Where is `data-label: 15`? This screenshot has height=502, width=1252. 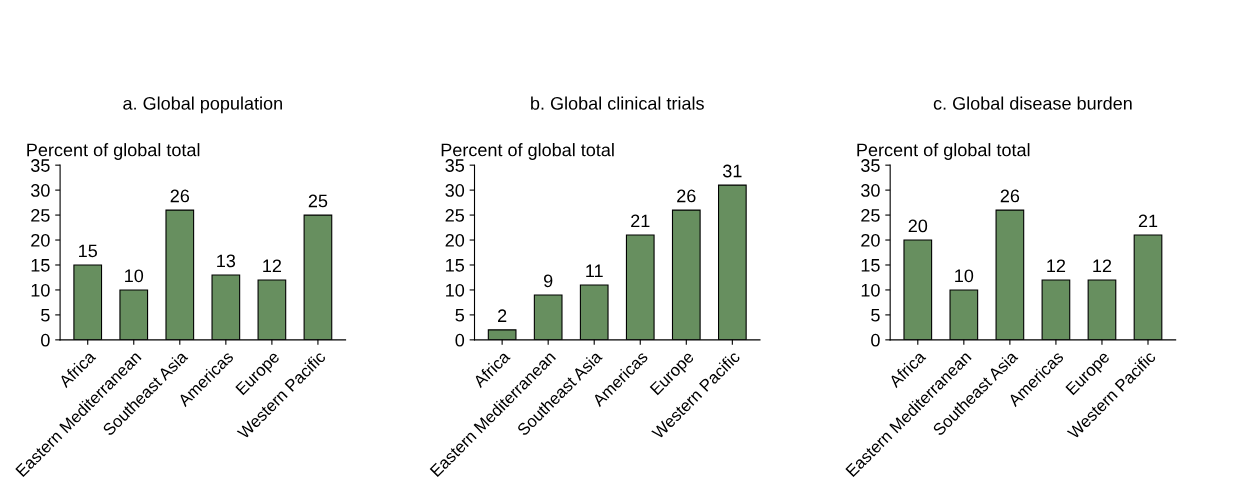
data-label: 15 is located at coordinates (88, 251).